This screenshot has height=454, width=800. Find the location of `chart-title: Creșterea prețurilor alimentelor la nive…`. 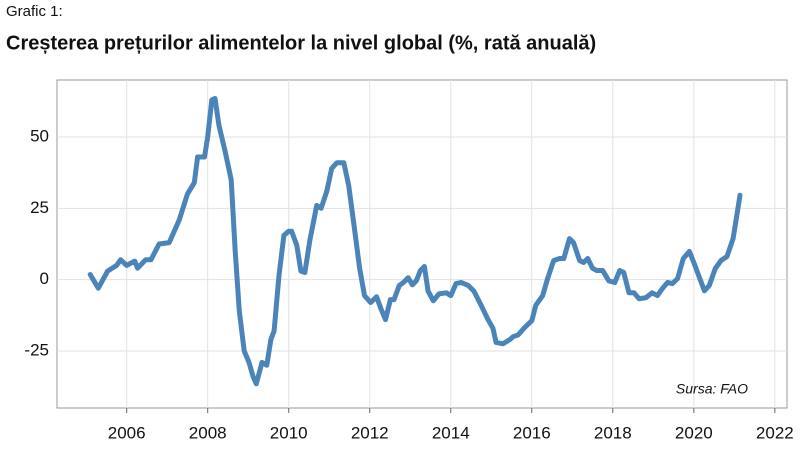

chart-title: Creșterea prețurilor alimentelor la nive… is located at coordinates (301, 43).